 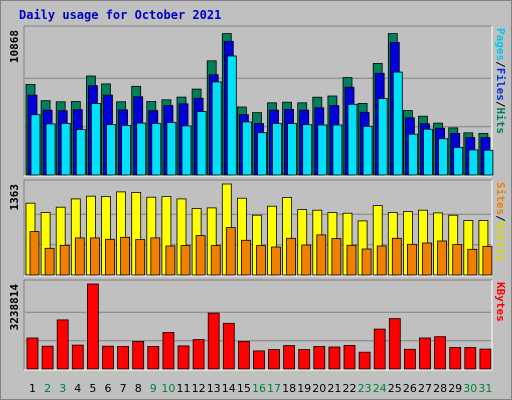 What do you see at coordinates (184, 388) in the screenshot?
I see `x-tick-label: 11` at bounding box center [184, 388].